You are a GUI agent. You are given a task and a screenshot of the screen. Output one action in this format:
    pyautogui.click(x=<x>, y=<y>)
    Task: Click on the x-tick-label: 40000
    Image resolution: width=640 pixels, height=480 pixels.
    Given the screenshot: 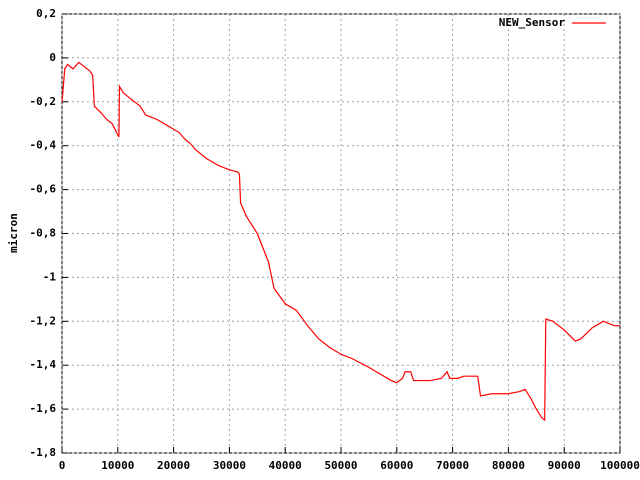 What is the action you would take?
    pyautogui.click(x=285, y=465)
    